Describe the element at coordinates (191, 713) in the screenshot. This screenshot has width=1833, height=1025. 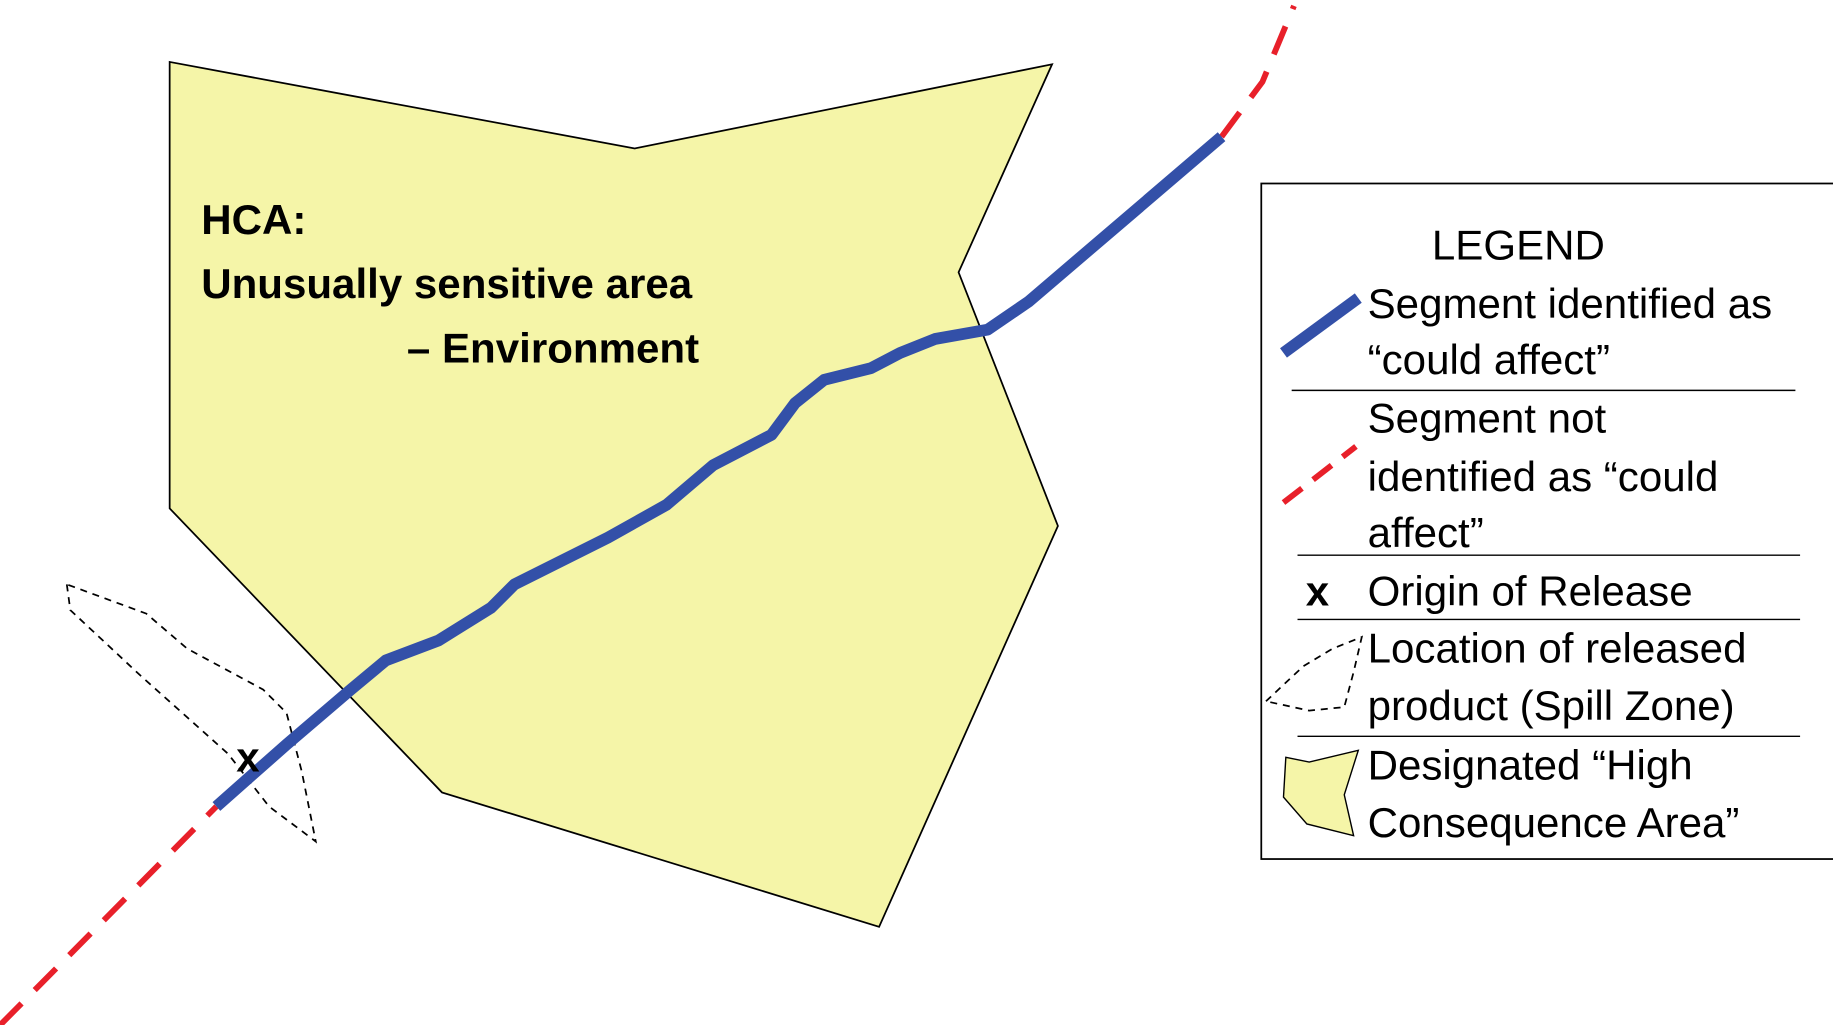
I see `spill-zone` at that location.